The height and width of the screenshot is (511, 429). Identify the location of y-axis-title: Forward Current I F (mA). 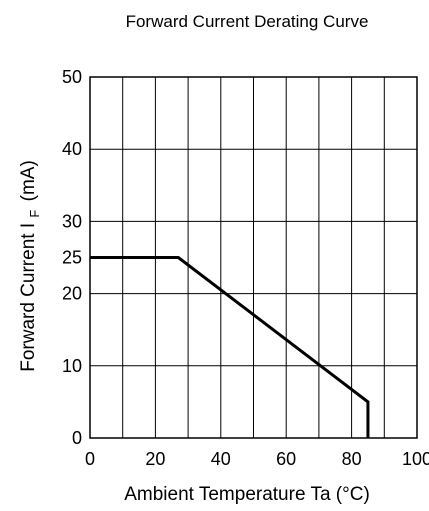
(31, 266).